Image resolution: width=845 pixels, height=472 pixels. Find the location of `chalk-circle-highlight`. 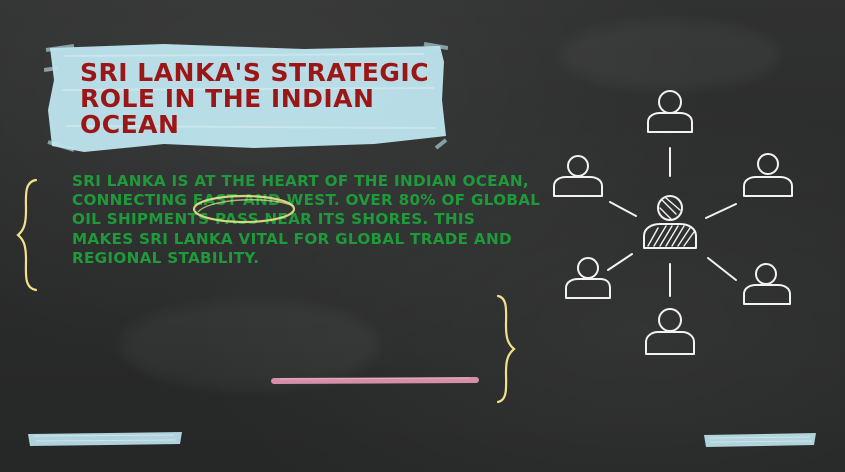

chalk-circle-highlight is located at coordinates (244, 209).